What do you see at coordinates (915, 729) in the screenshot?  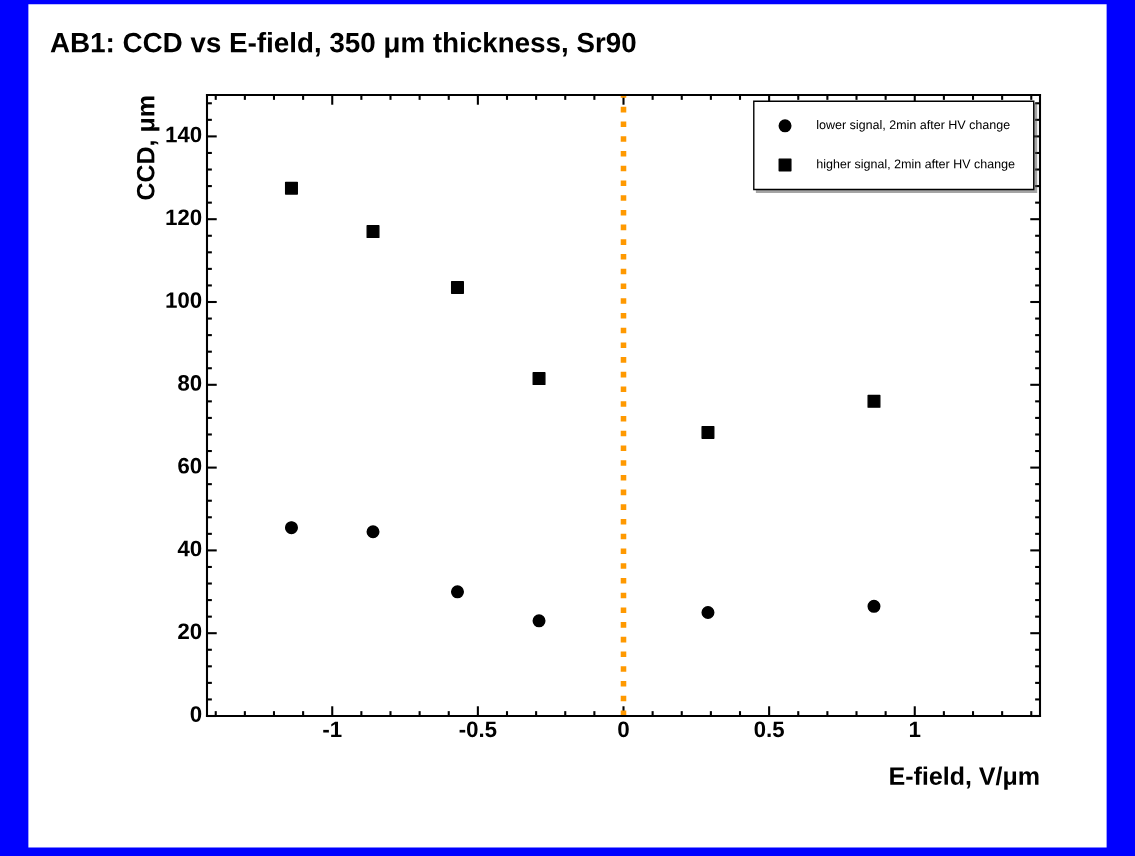 I see `x-tick-label: 1` at bounding box center [915, 729].